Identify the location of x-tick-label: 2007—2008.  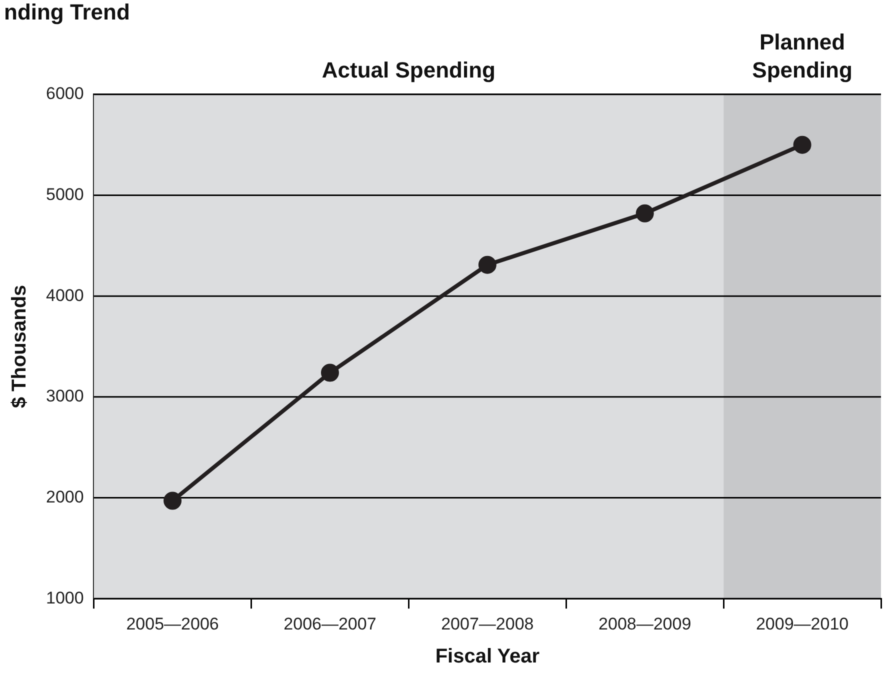
(487, 624).